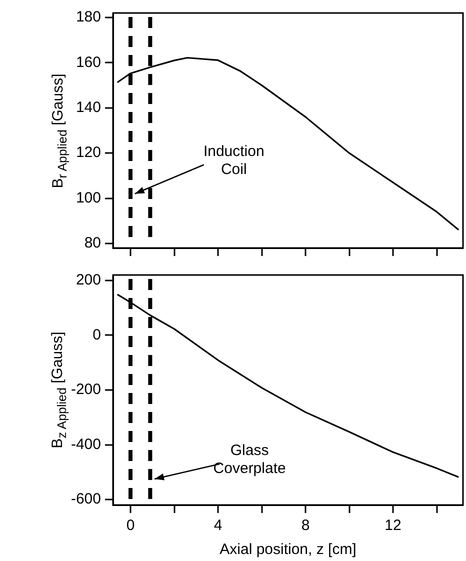 Image resolution: width=466 pixels, height=561 pixels. I want to click on annotation: Induction Coil, so click(233, 160).